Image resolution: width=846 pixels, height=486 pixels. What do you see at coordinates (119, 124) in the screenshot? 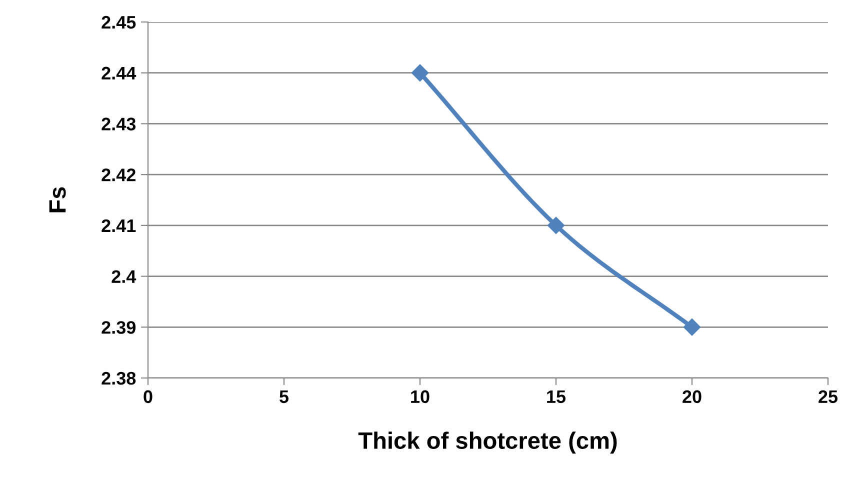
I see `y-tick-label: 2.43` at bounding box center [119, 124].